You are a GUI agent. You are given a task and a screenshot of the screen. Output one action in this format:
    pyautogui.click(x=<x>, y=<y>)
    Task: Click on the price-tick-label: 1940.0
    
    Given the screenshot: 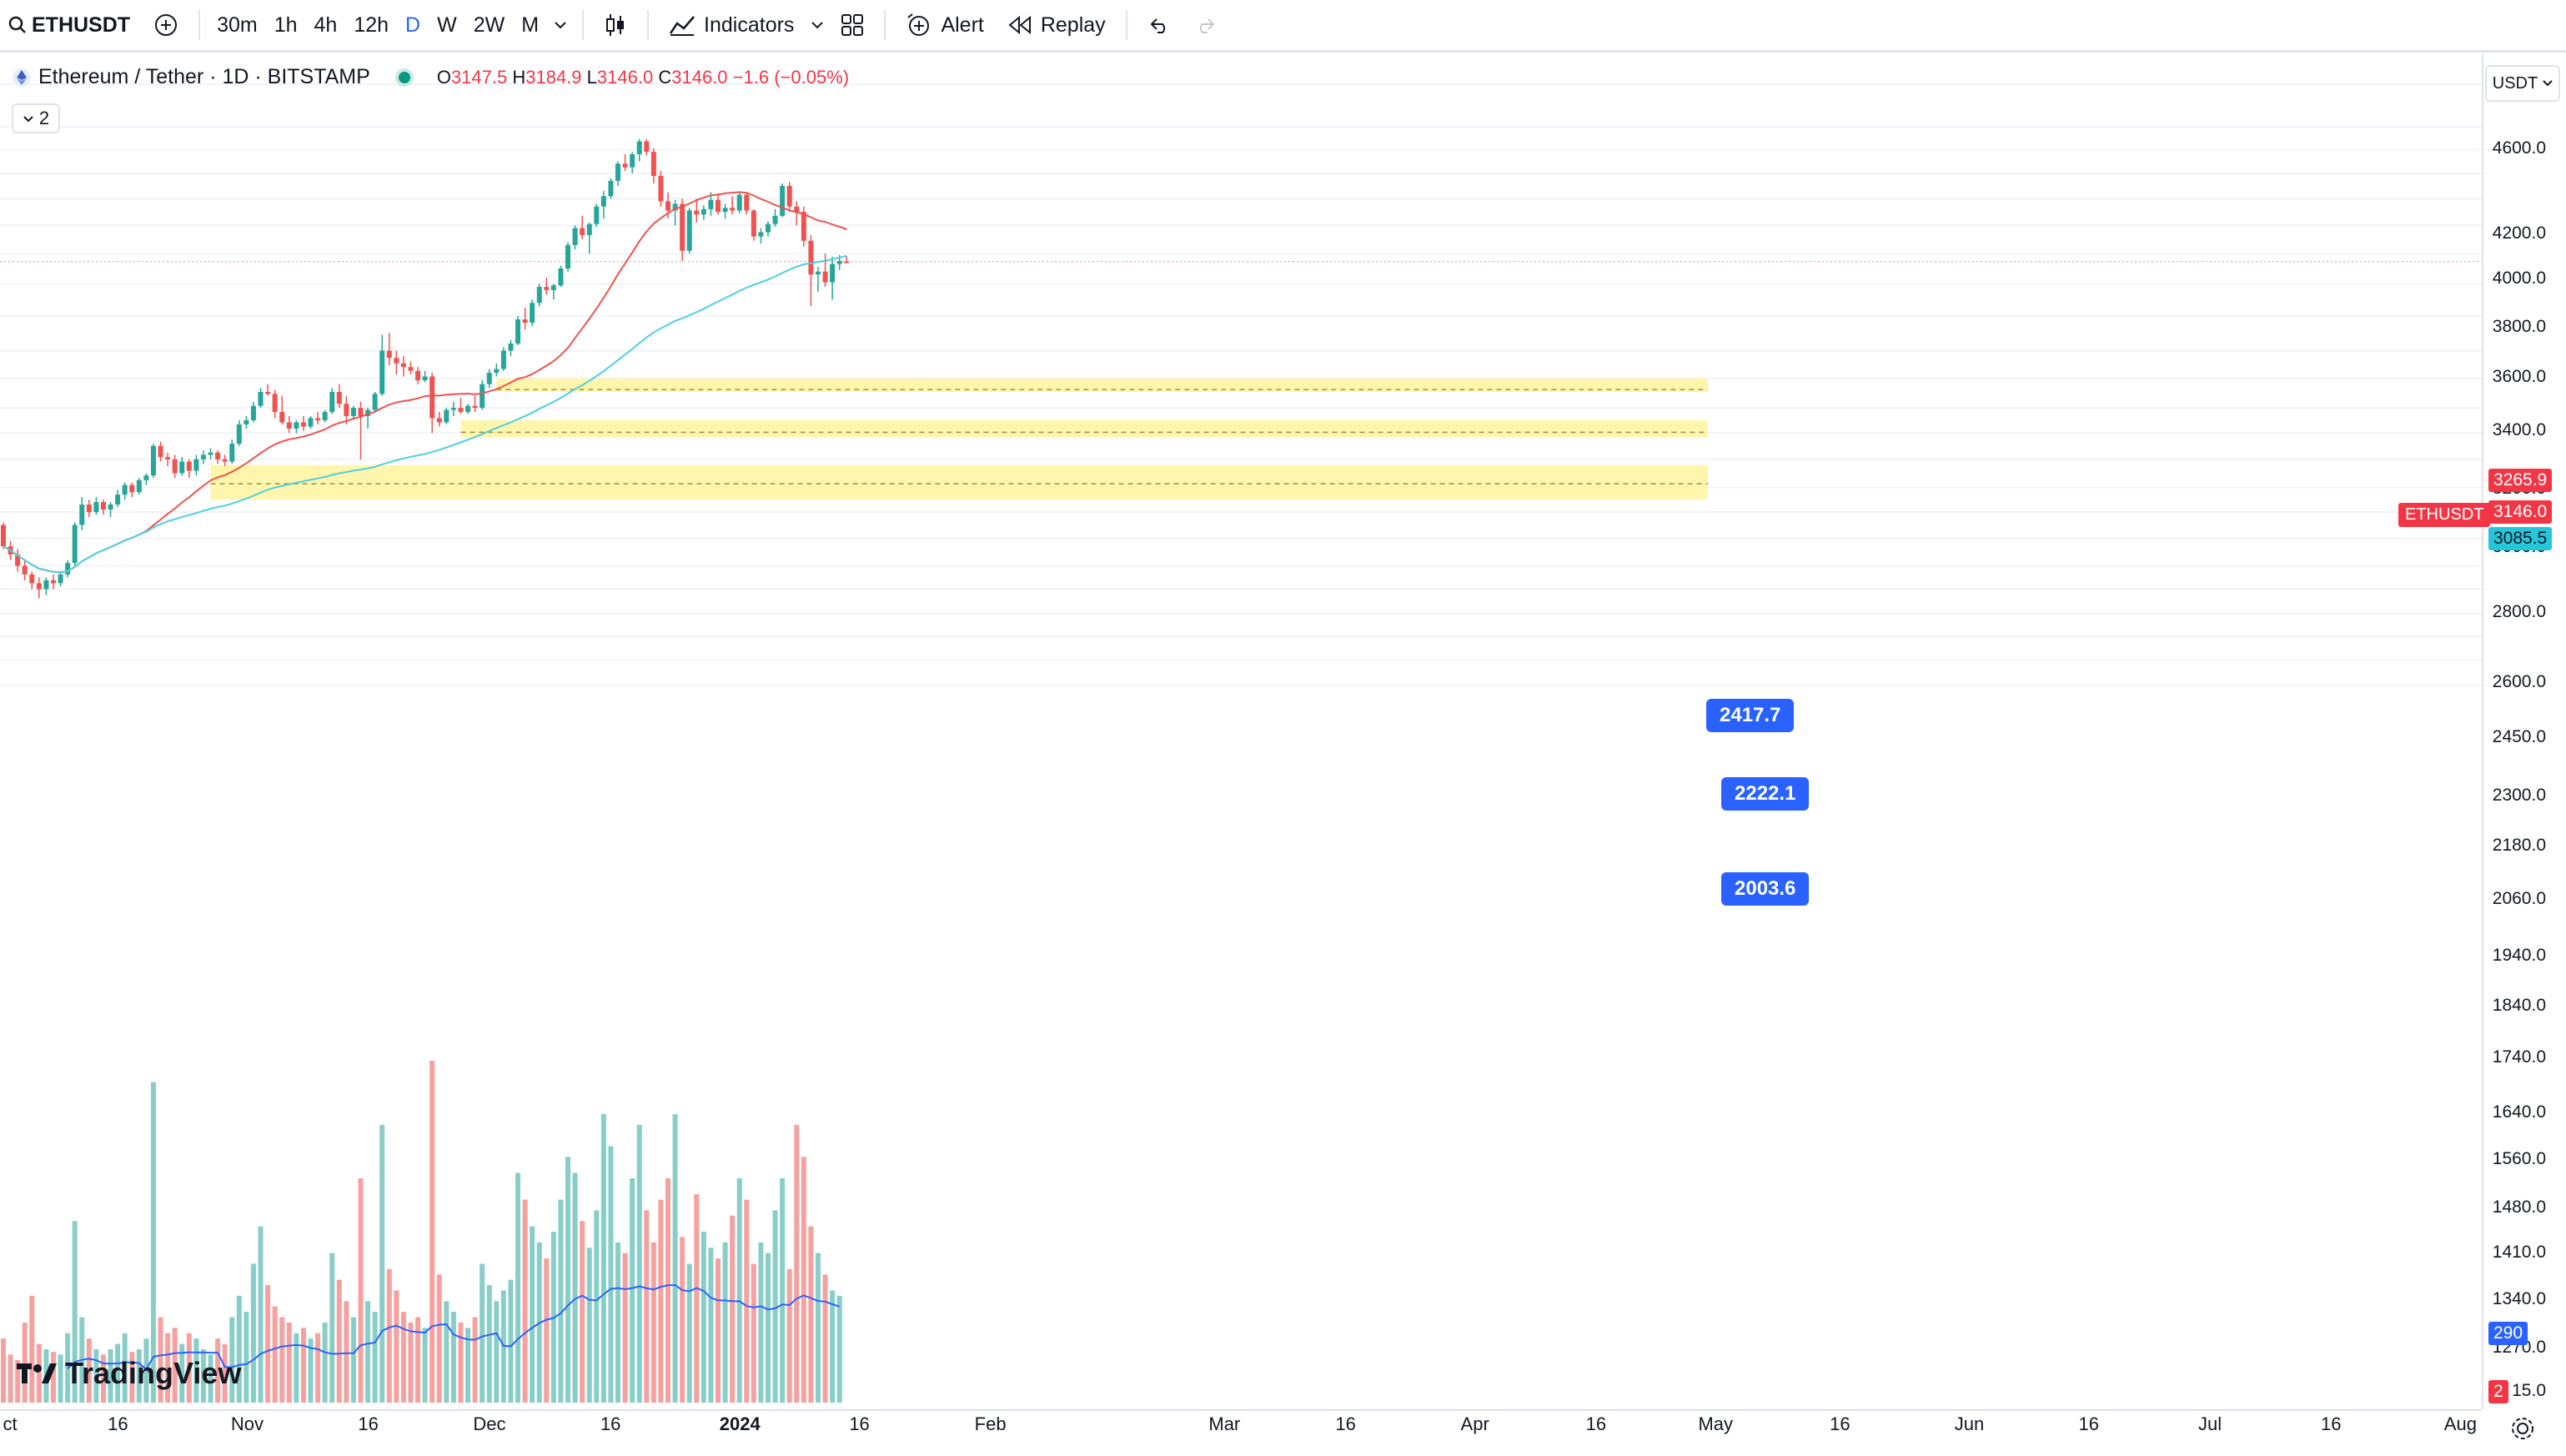 What is the action you would take?
    pyautogui.click(x=2519, y=955)
    